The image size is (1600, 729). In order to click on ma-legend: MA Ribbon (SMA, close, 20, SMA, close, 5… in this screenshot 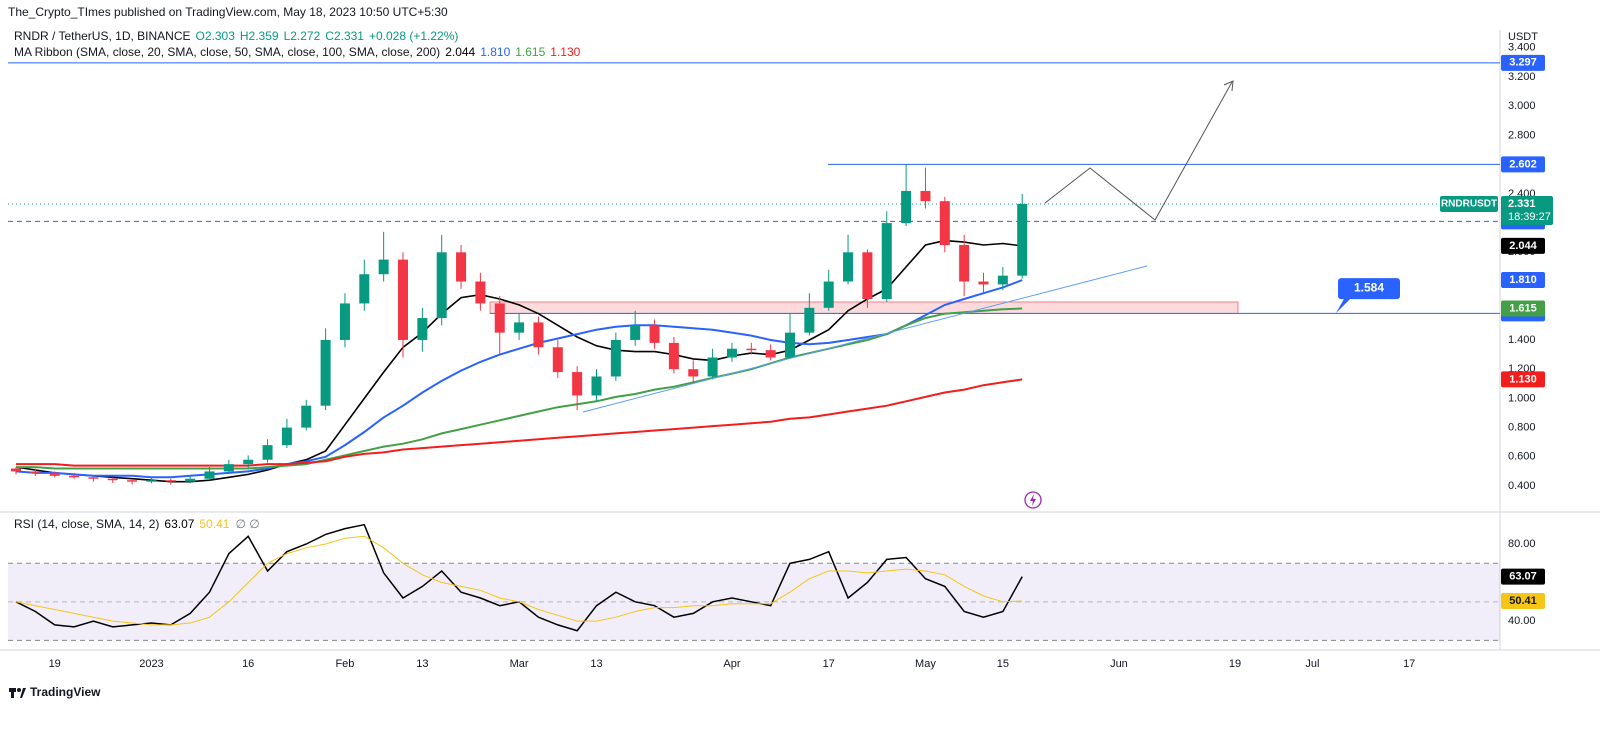, I will do `click(297, 52)`.